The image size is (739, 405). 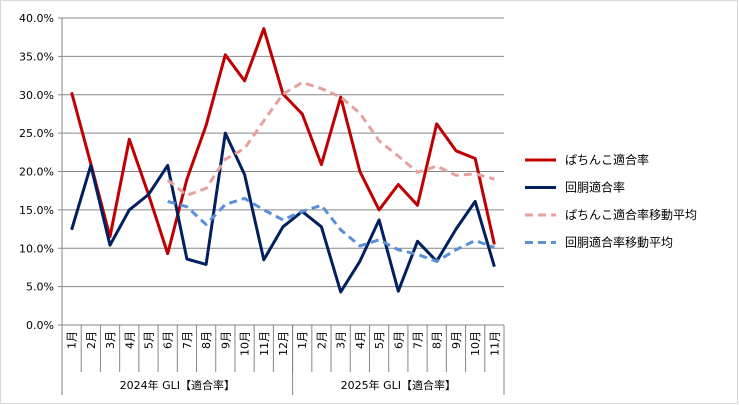 What do you see at coordinates (40, 325) in the screenshot?
I see `y-tick-label: 0.0%` at bounding box center [40, 325].